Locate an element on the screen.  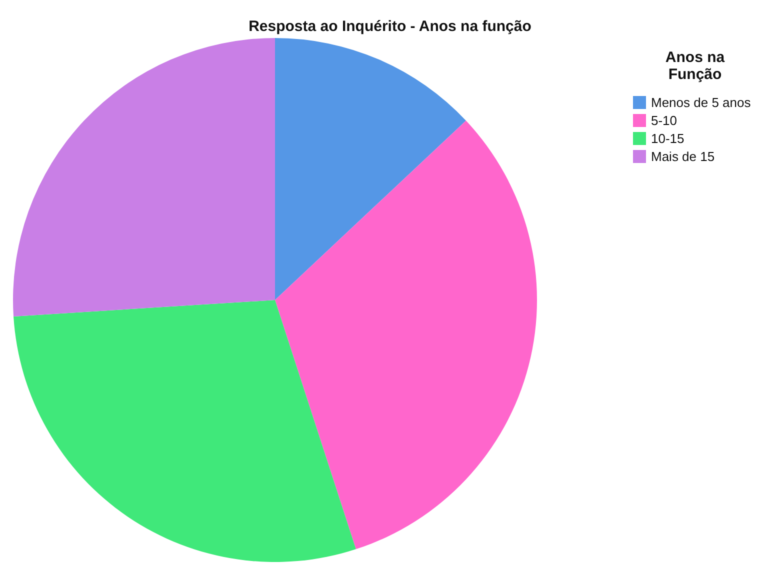
legend-label: 5-10 is located at coordinates (664, 120).